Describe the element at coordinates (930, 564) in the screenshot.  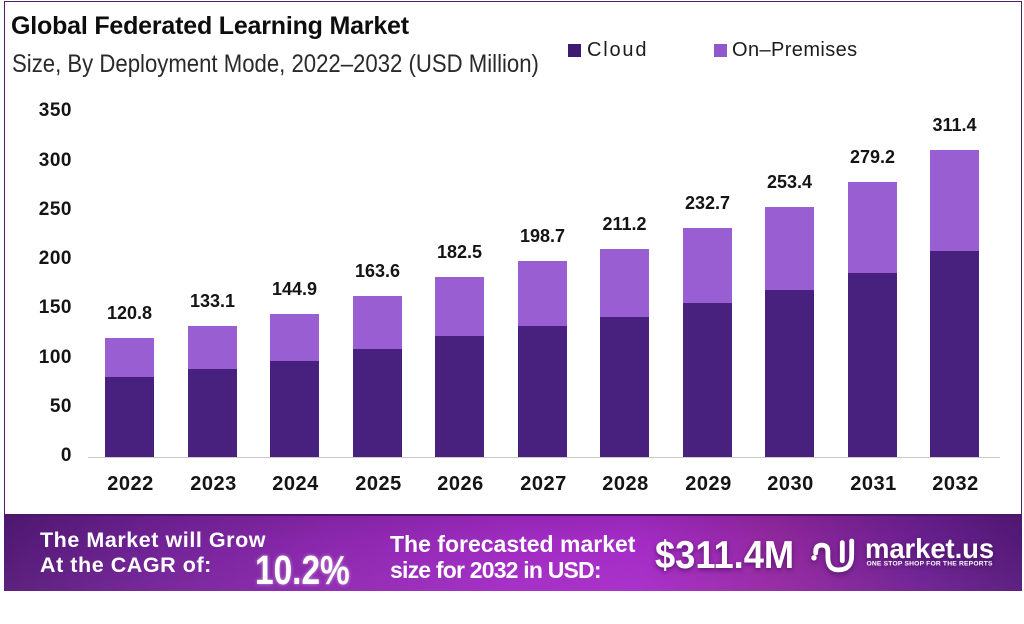
I see `svg-text: ONE STOP SHOP FOR THE REPORTS` at that location.